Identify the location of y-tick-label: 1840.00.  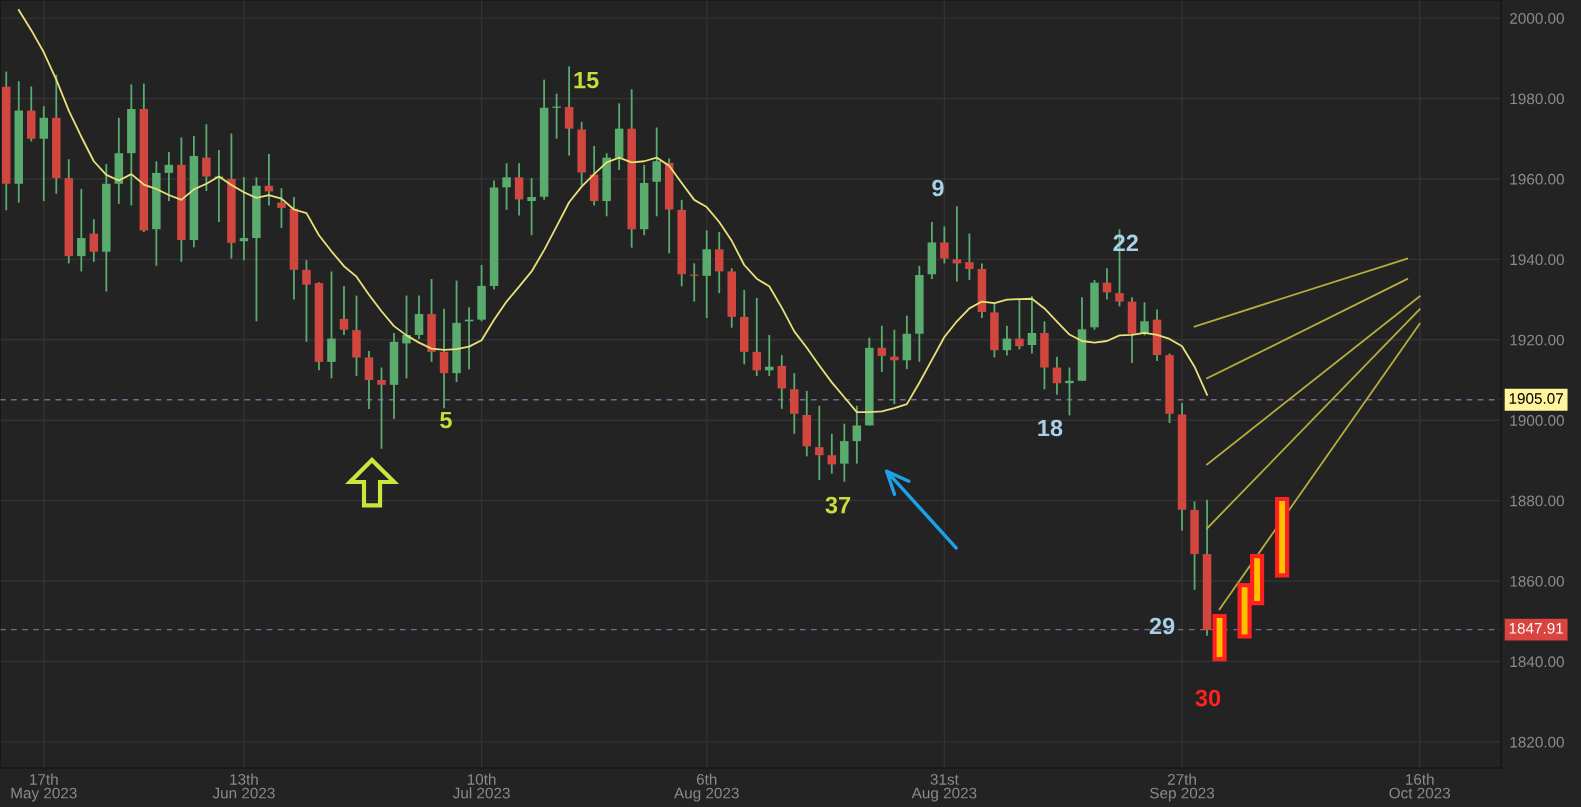
(1537, 662).